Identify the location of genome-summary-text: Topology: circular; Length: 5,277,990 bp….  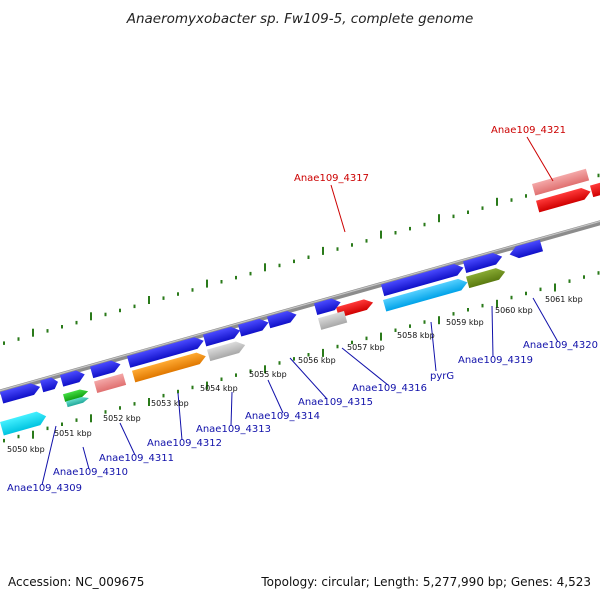
(425, 582).